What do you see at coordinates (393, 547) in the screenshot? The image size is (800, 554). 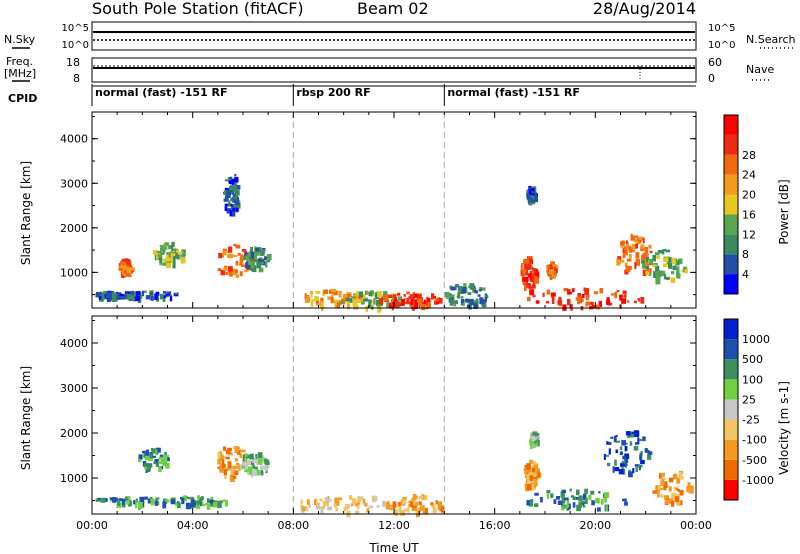 I see `x-axis-label: Time UT` at bounding box center [393, 547].